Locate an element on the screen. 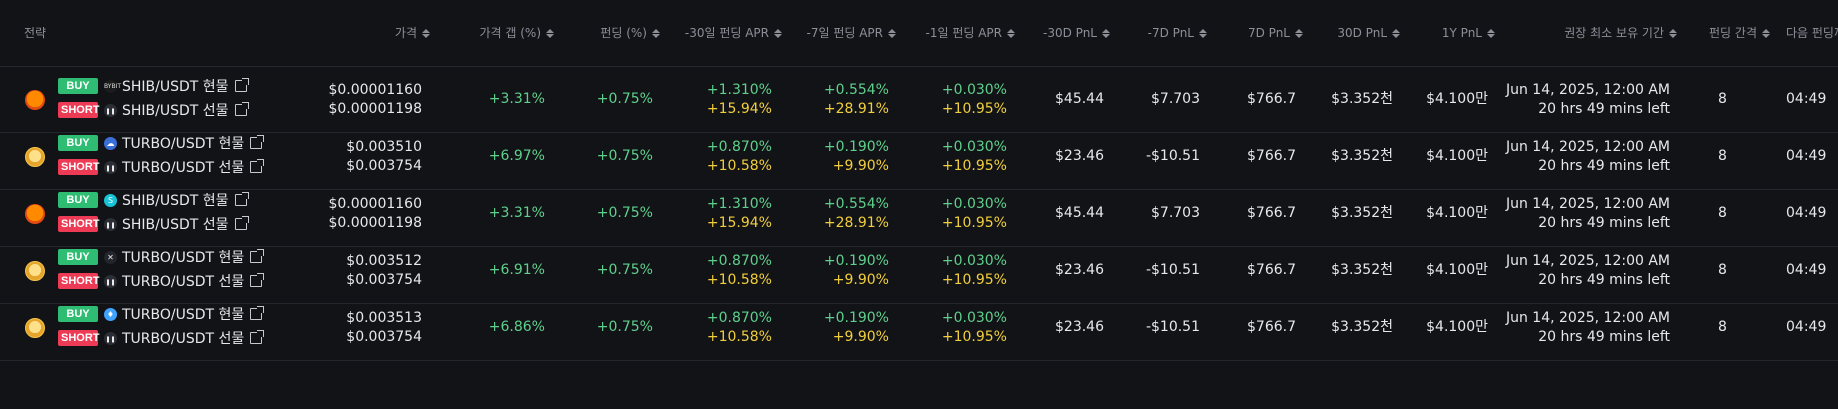 The width and height of the screenshot is (1838, 409). apr30-cell: +0.870% +10.58% is located at coordinates (716, 157).